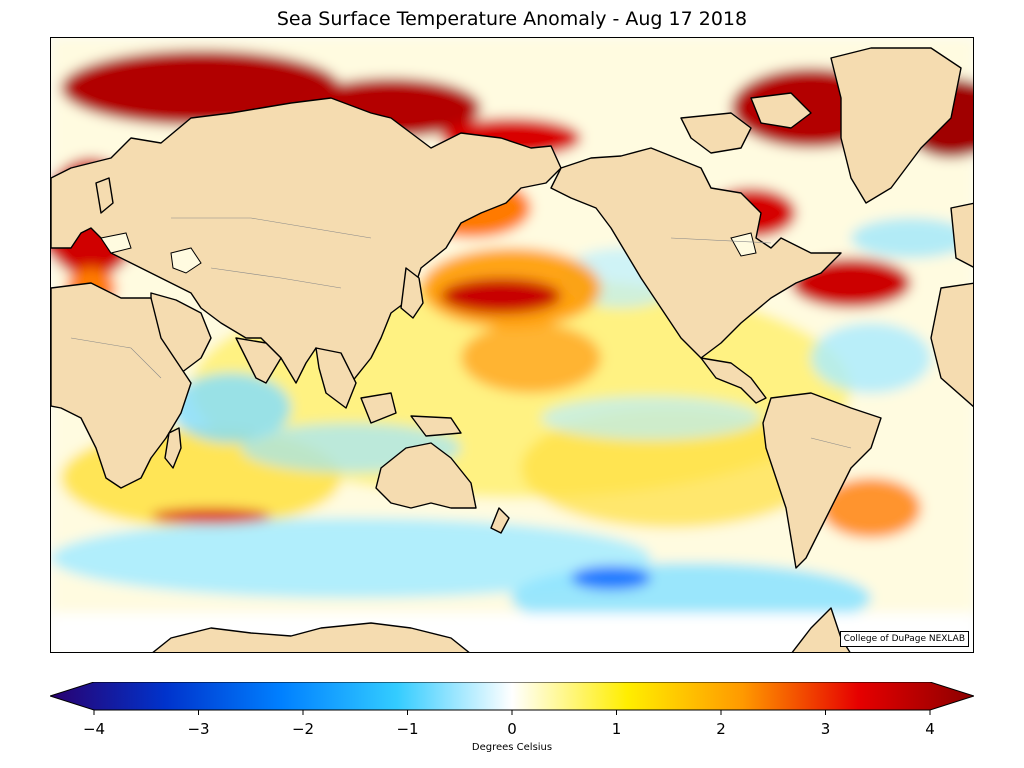 The image size is (1024, 768). What do you see at coordinates (512, 747) in the screenshot?
I see `colorbar-axis-label: Degrees Celsius` at bounding box center [512, 747].